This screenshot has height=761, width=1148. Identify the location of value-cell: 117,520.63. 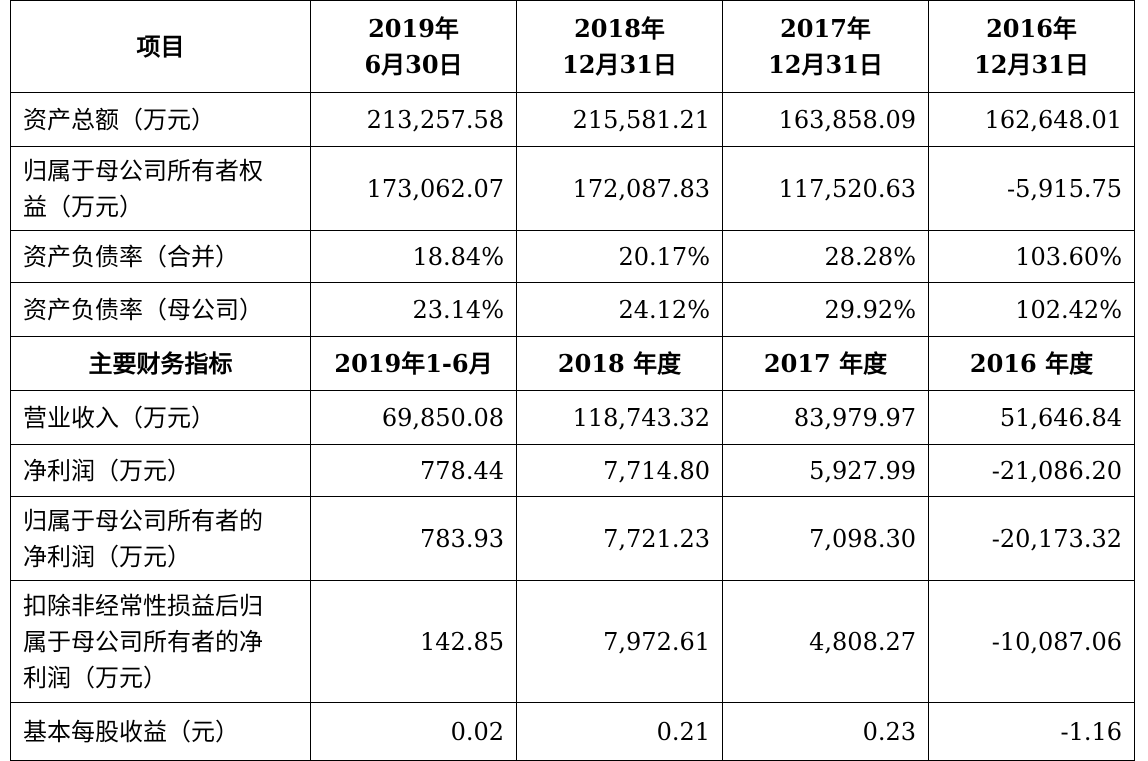
(825, 188).